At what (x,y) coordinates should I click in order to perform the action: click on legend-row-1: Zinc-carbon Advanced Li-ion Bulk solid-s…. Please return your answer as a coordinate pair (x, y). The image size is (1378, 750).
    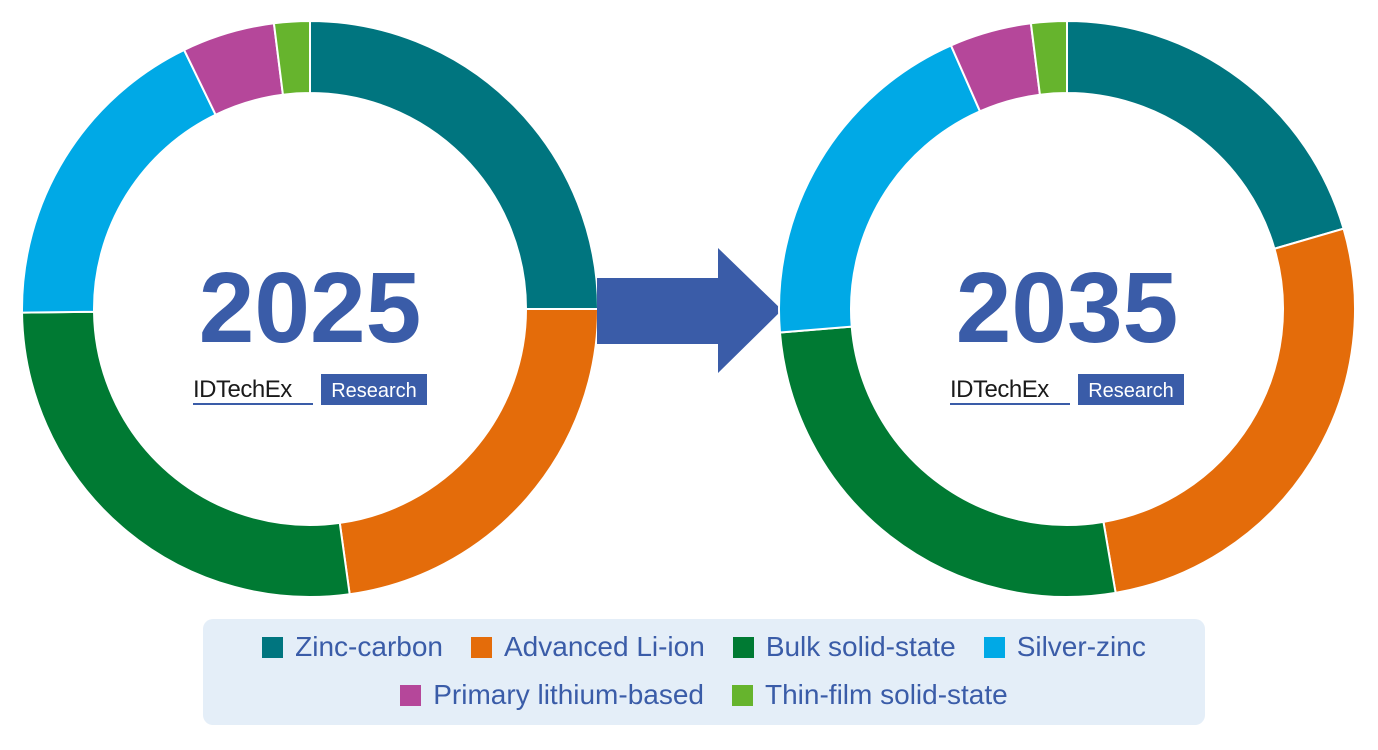
    Looking at the image, I should click on (704, 647).